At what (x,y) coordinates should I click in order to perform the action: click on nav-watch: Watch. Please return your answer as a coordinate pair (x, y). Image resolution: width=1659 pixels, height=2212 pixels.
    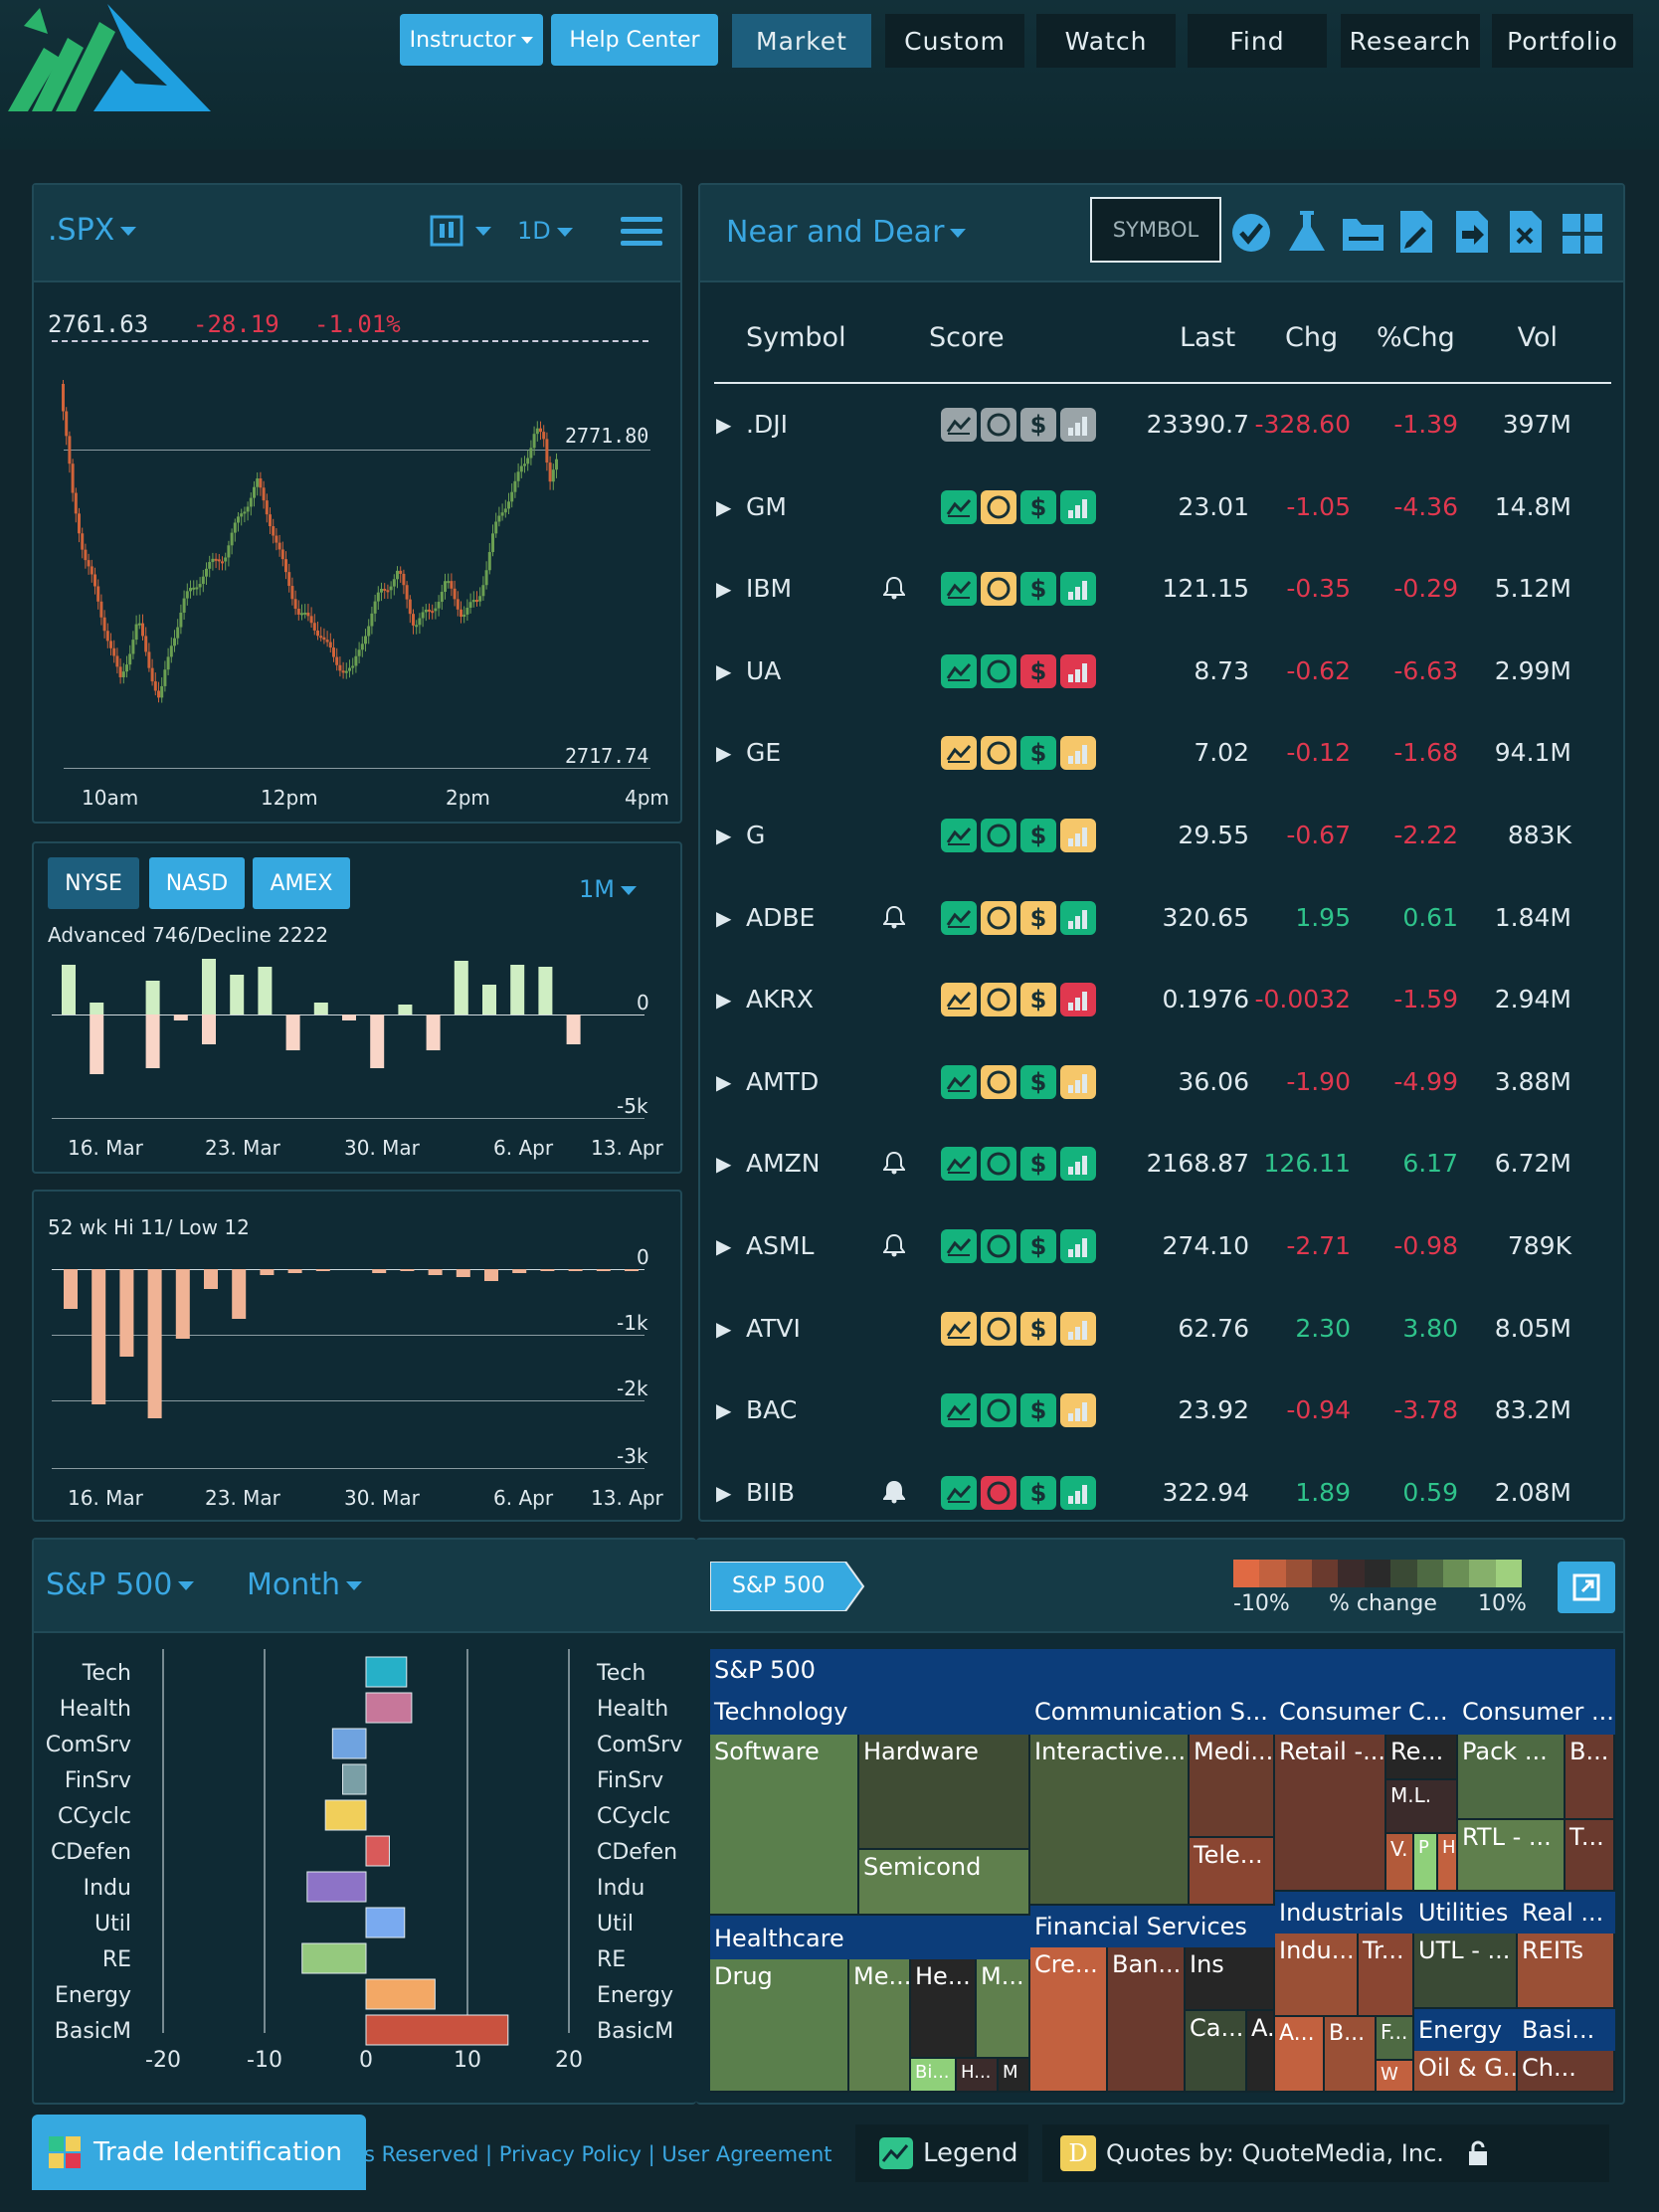
    Looking at the image, I should click on (1106, 41).